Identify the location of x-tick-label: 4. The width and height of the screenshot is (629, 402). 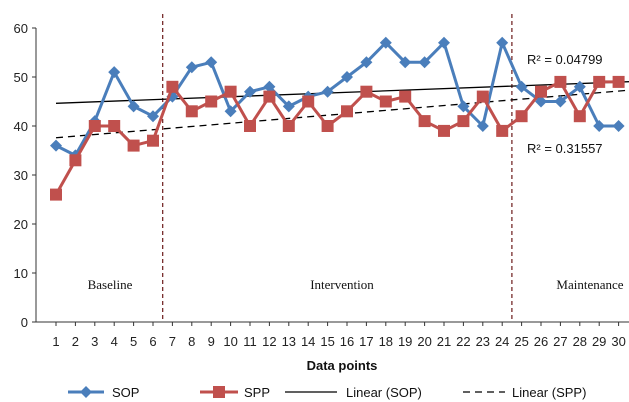
(114, 341).